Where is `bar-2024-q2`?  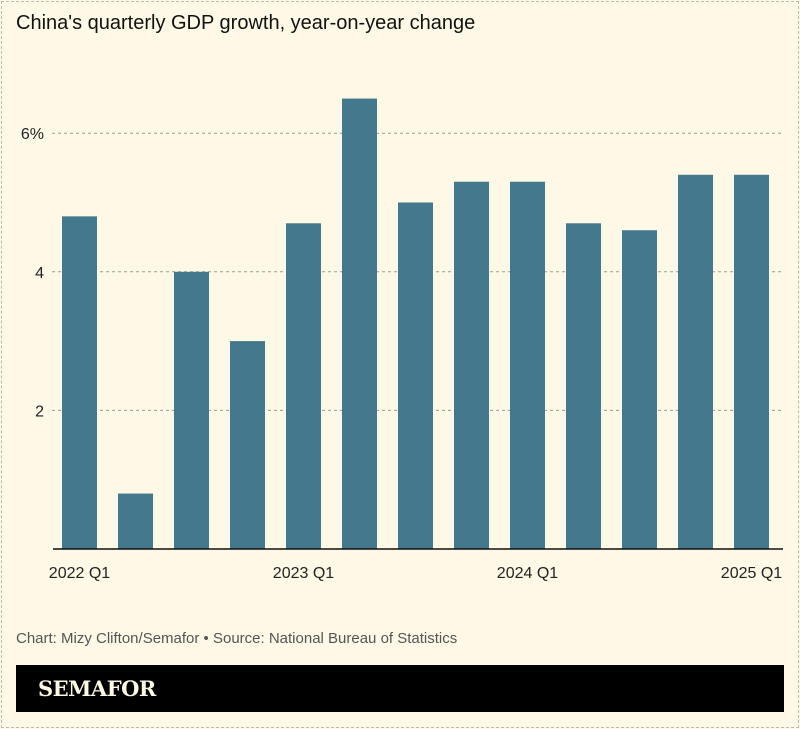
bar-2024-q2 is located at coordinates (583, 386).